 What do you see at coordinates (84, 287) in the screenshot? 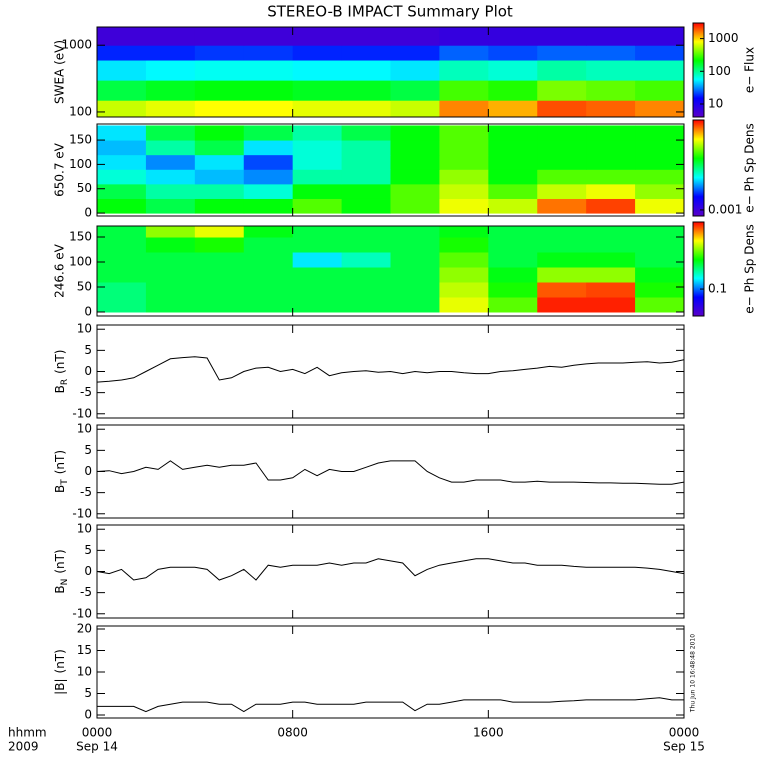
I see `y-tick-label: 50` at bounding box center [84, 287].